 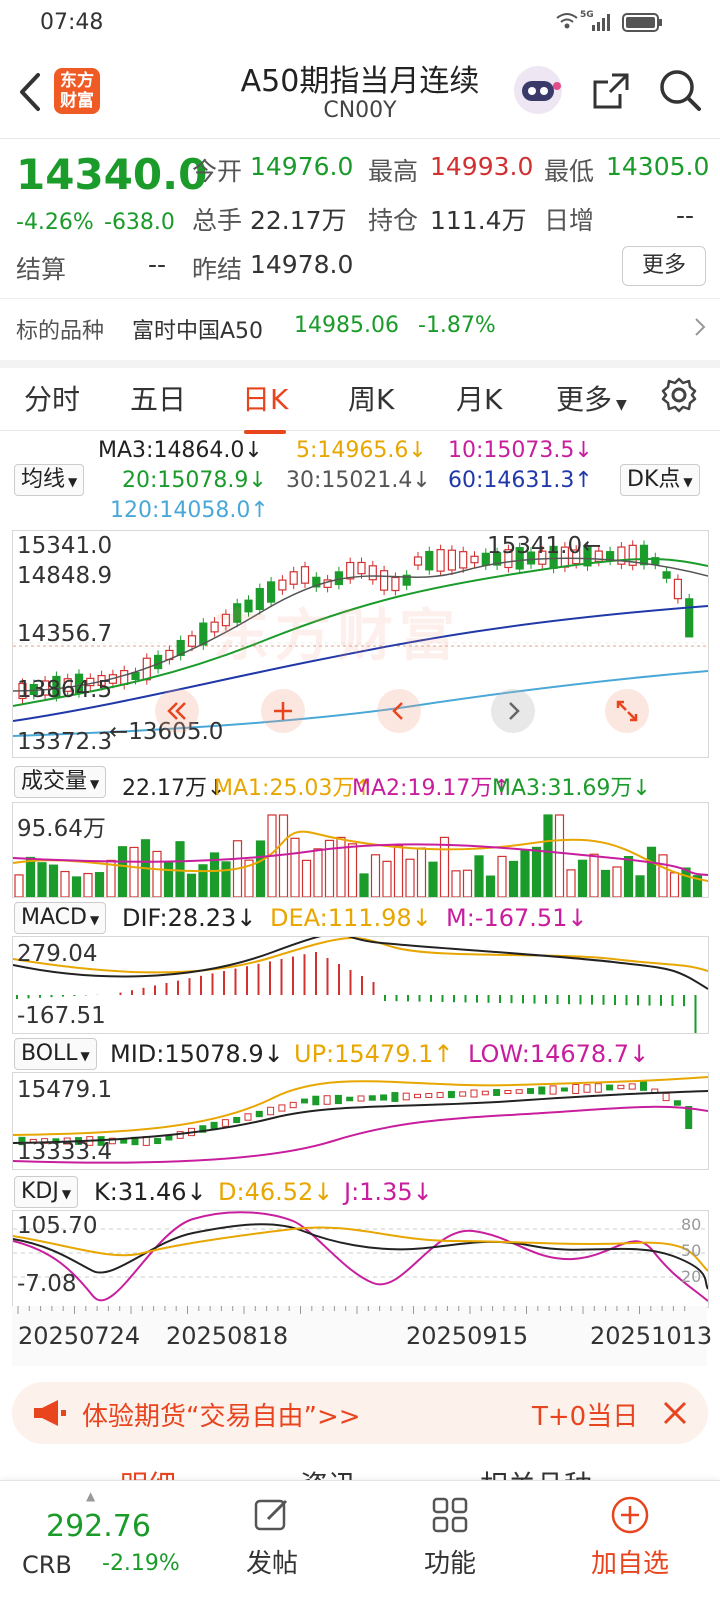 I want to click on fullscreen-icon, so click(x=627, y=711).